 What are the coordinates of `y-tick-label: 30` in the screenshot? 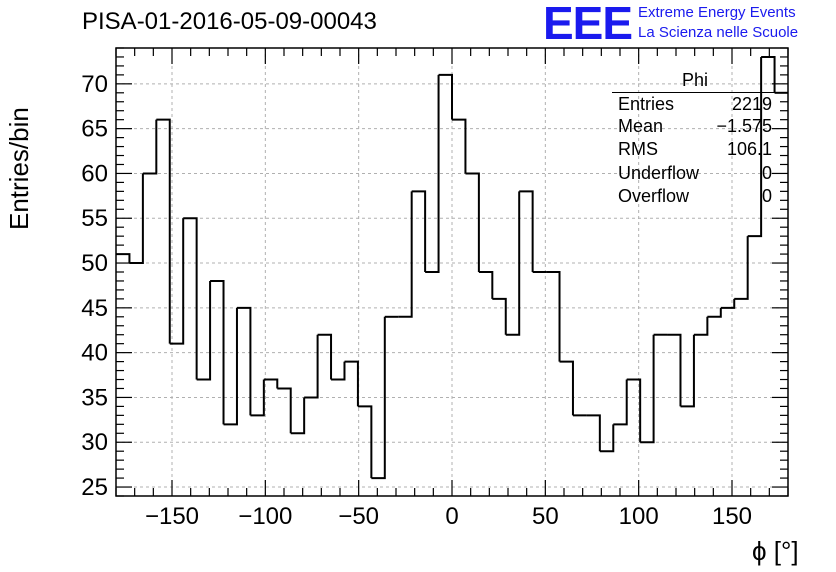 It's located at (94, 442).